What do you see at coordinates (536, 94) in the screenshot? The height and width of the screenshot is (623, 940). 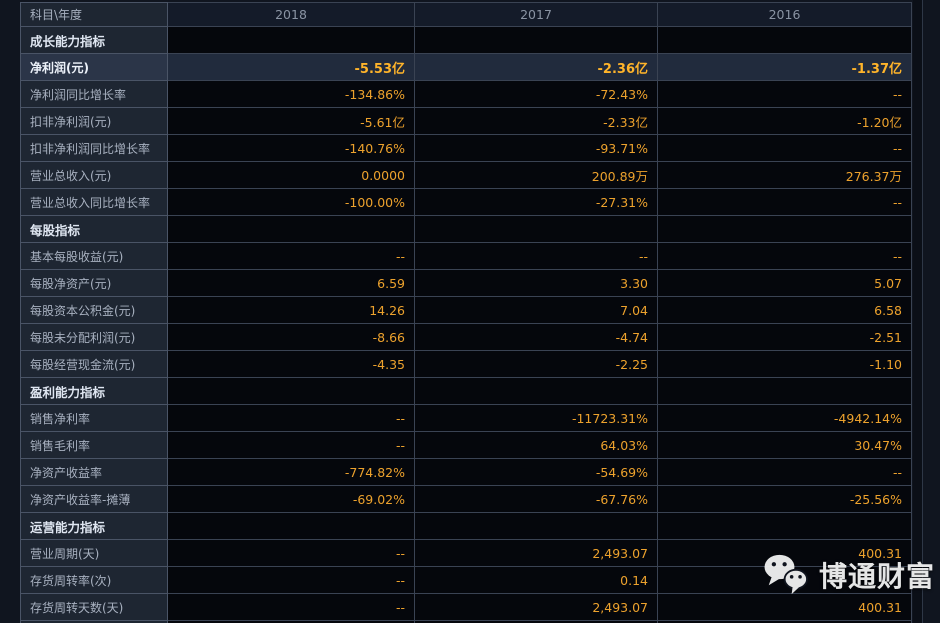 I see `value-cell-2017: -72.43%` at bounding box center [536, 94].